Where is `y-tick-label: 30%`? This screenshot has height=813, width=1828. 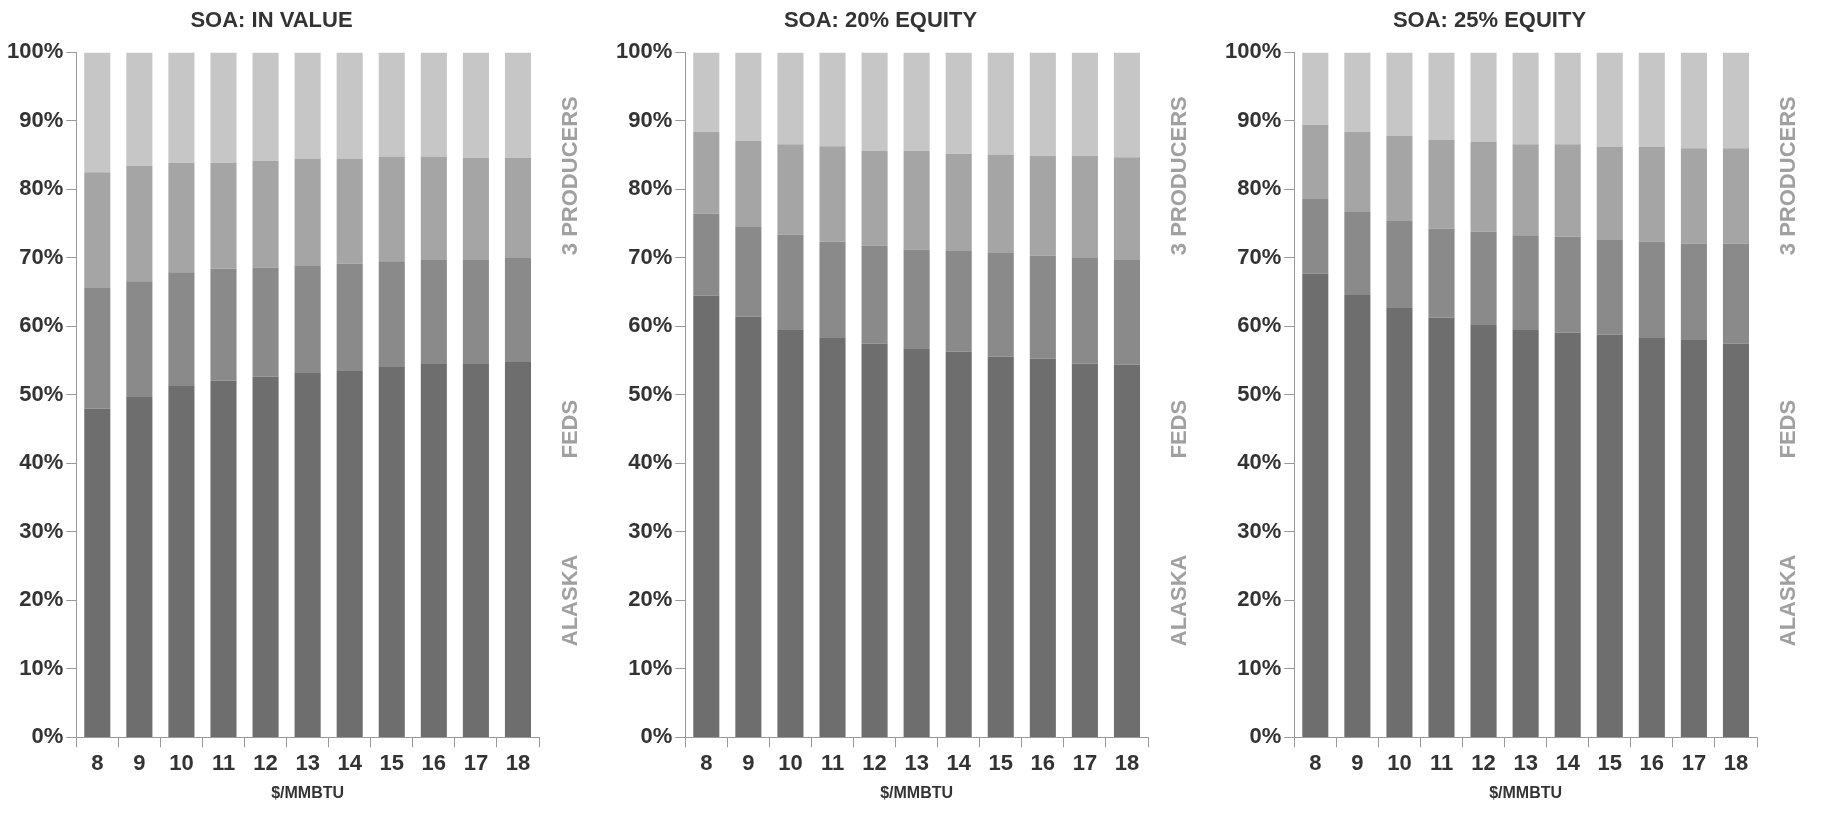 y-tick-label: 30% is located at coordinates (1259, 530).